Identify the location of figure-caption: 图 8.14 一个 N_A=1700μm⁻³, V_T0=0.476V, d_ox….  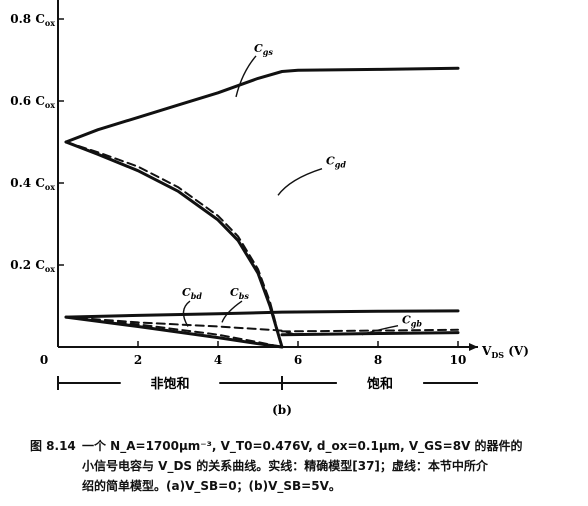
(305, 466).